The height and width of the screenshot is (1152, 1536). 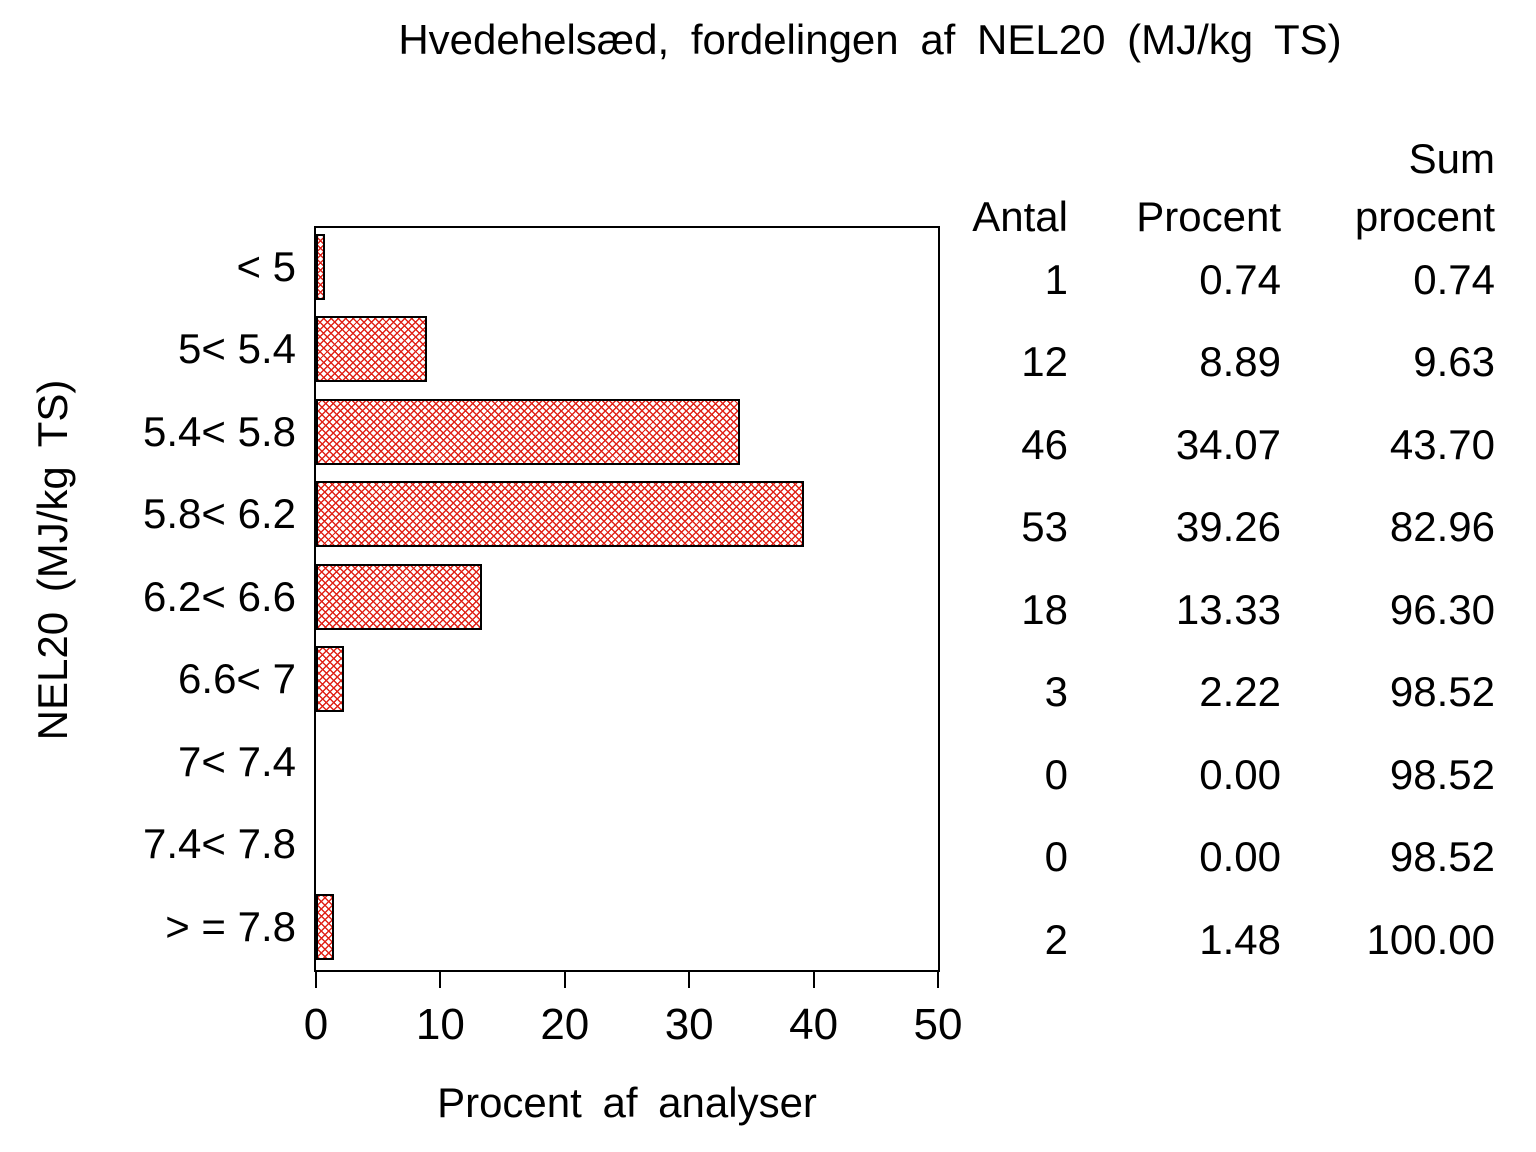 What do you see at coordinates (938, 1024) in the screenshot?
I see `x-tick-label: 50` at bounding box center [938, 1024].